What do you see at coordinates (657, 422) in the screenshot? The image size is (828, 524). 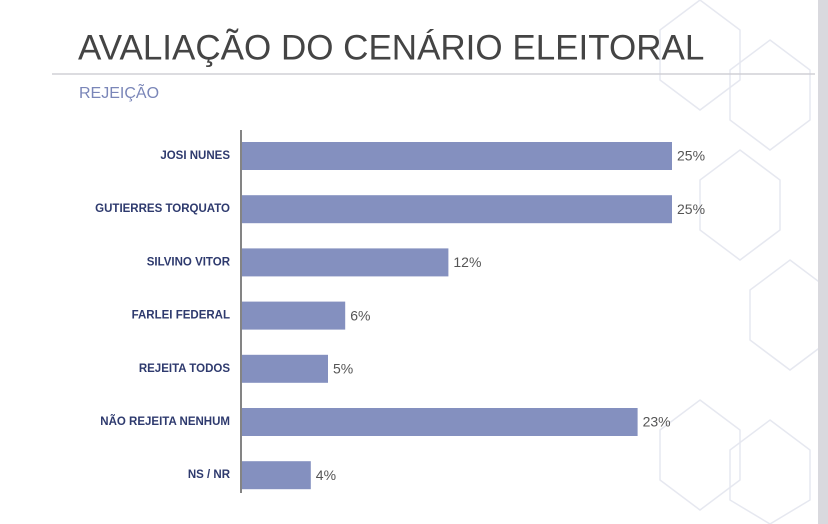 I see `value-label: 23%` at bounding box center [657, 422].